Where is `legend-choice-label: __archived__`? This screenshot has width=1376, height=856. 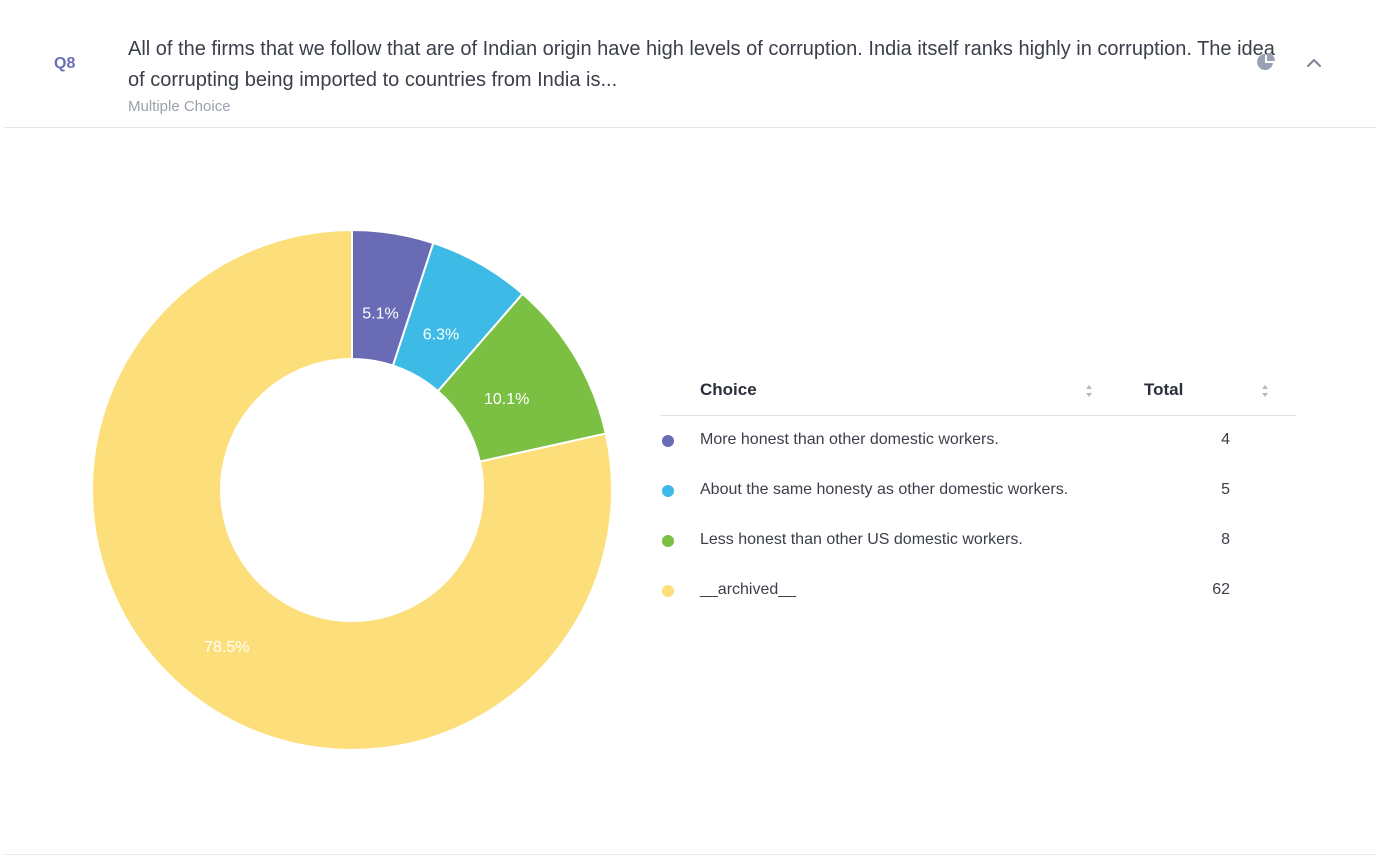 legend-choice-label: __archived__ is located at coordinates (748, 589).